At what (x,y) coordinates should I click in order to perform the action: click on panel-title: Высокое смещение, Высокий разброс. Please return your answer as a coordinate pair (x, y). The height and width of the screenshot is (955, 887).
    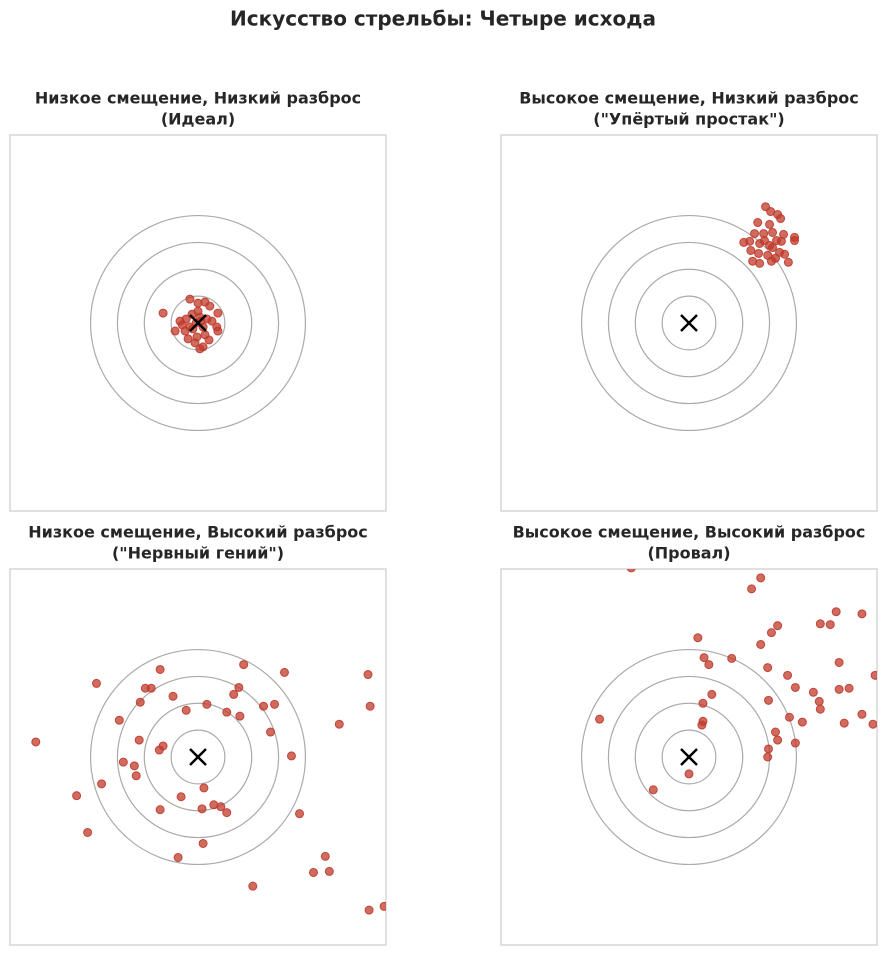
    Looking at the image, I should click on (689, 532).